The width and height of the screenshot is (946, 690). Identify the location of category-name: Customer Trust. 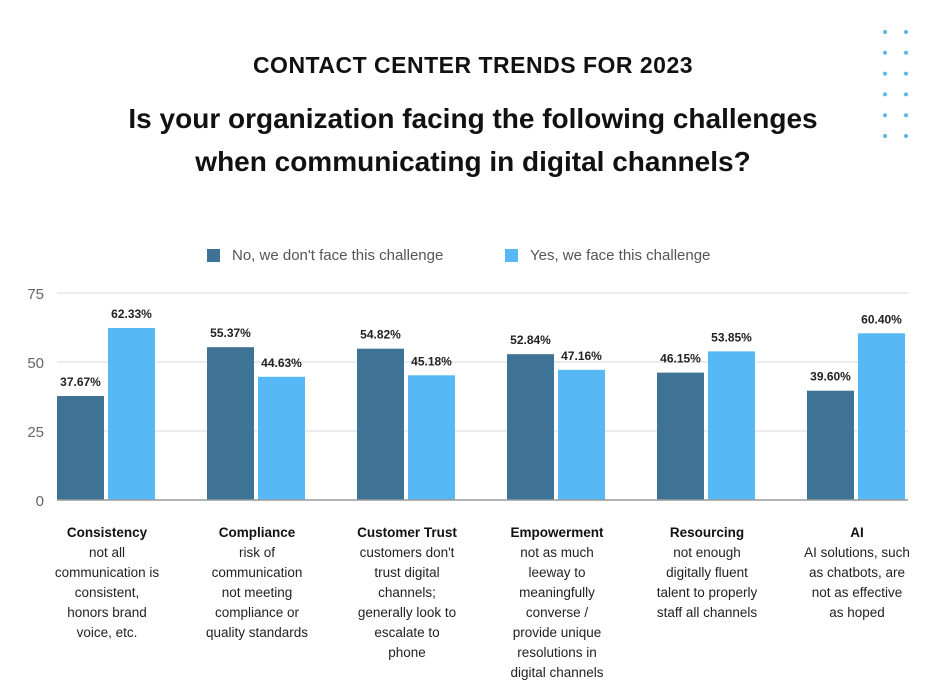
(407, 532).